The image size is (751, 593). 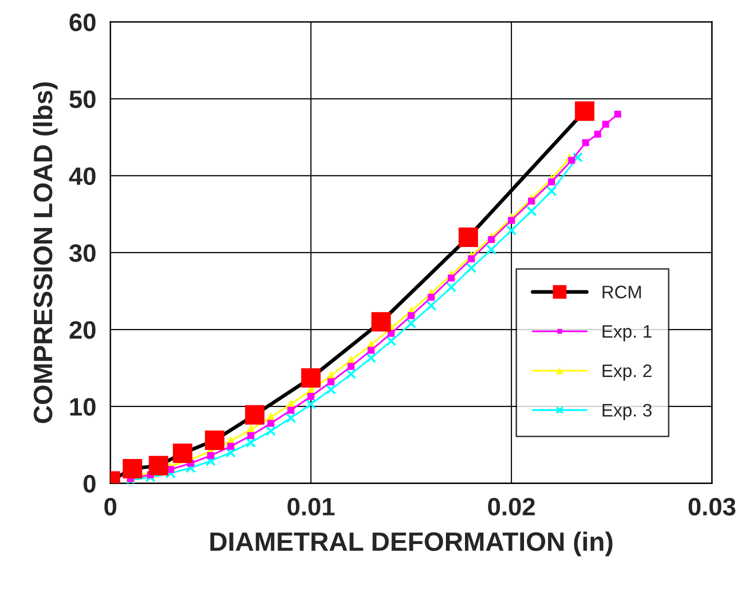 What do you see at coordinates (411, 544) in the screenshot?
I see `x-axis-title: DIAMETRAL DEFORMATION (in)` at bounding box center [411, 544].